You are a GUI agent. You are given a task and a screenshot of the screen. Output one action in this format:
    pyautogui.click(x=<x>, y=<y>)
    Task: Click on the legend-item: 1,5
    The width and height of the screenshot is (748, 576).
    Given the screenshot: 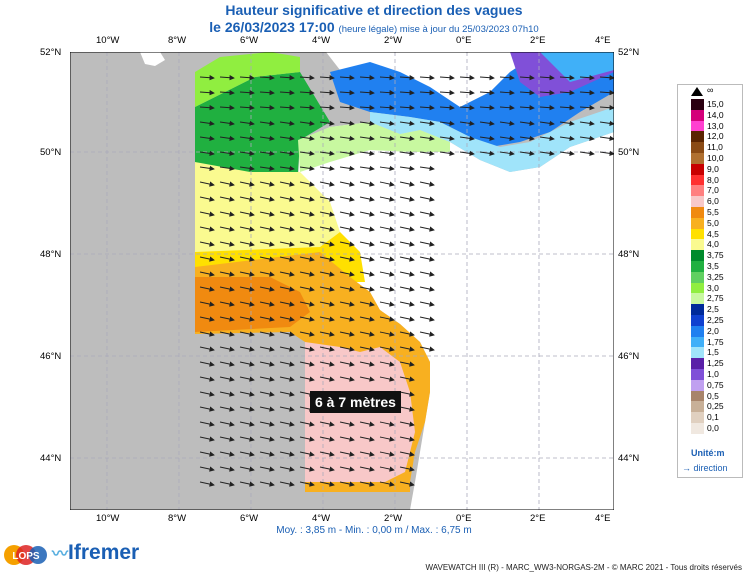 What is the action you would take?
    pyautogui.click(x=716, y=353)
    